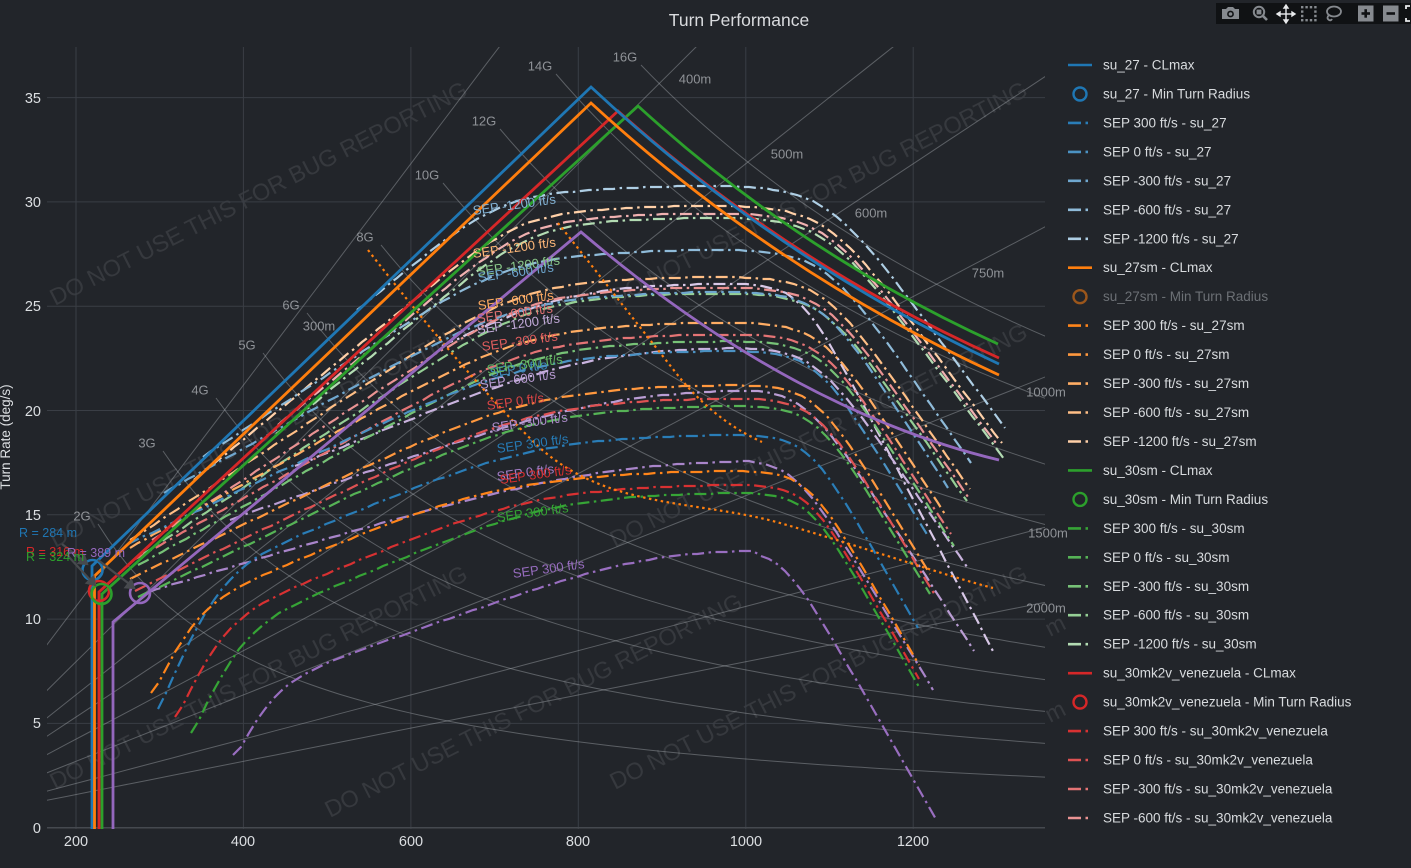 This screenshot has height=868, width=1411. I want to click on svg-text: SEP -300 ft/s - su_27, so click(1167, 180).